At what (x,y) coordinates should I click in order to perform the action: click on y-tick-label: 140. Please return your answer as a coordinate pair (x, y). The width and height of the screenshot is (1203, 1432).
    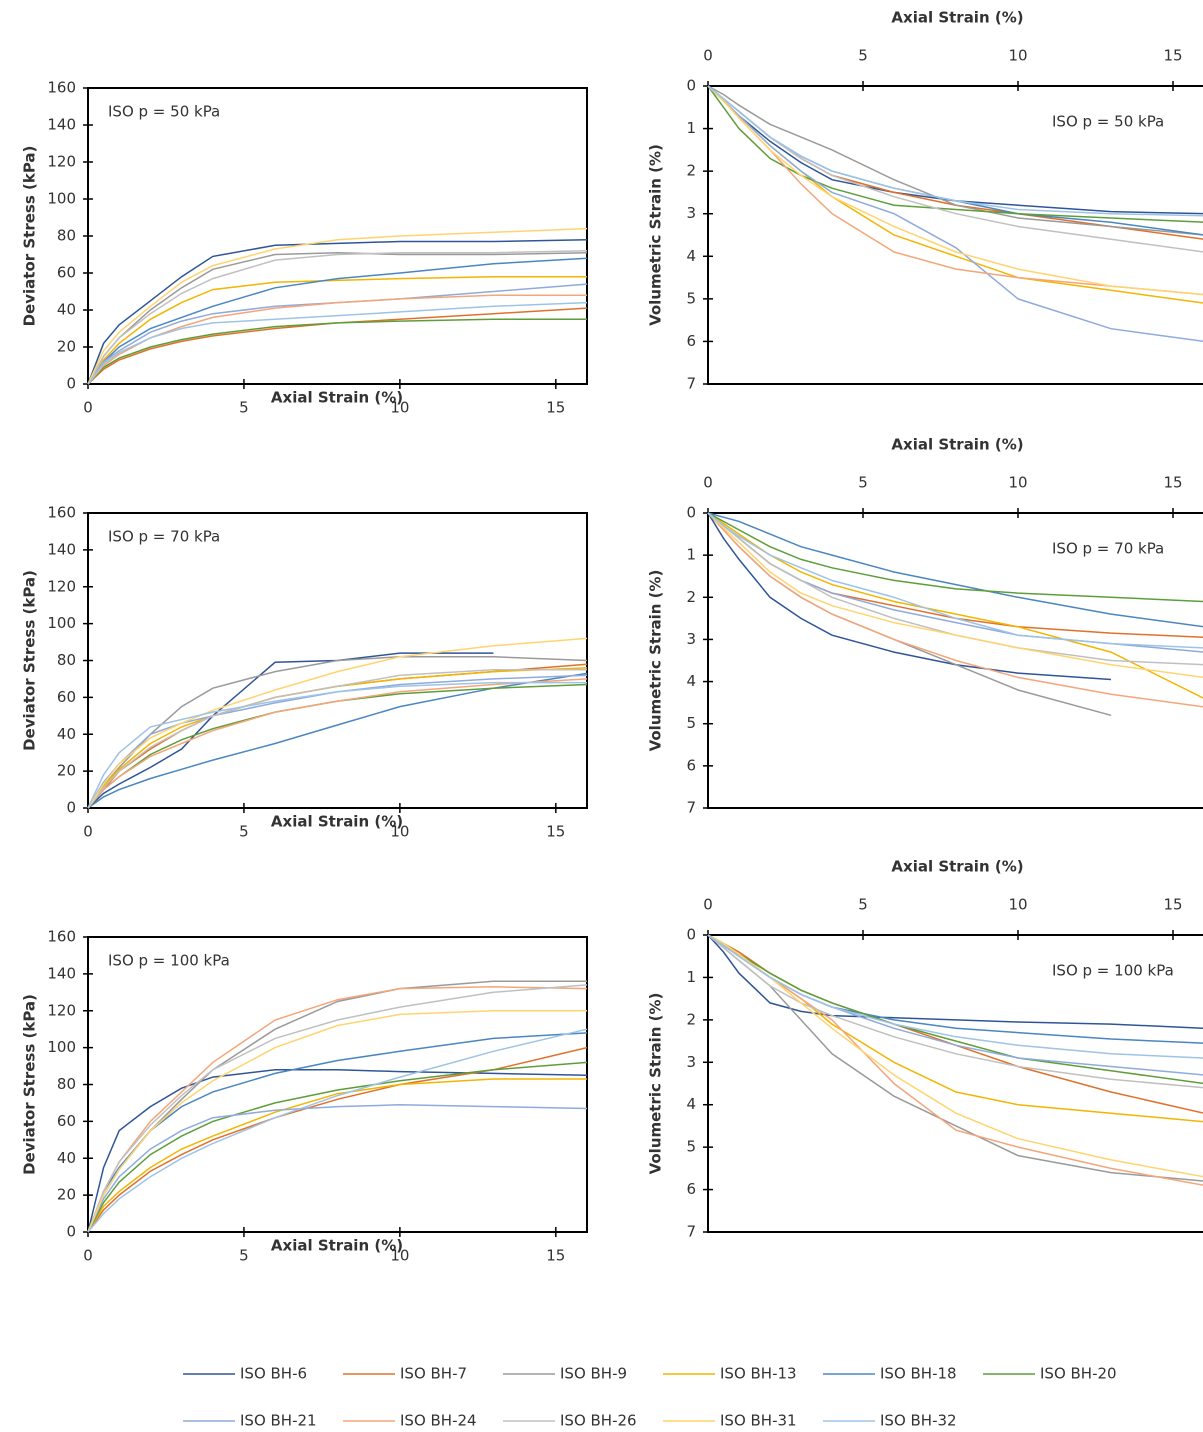
    Looking at the image, I should click on (61, 125).